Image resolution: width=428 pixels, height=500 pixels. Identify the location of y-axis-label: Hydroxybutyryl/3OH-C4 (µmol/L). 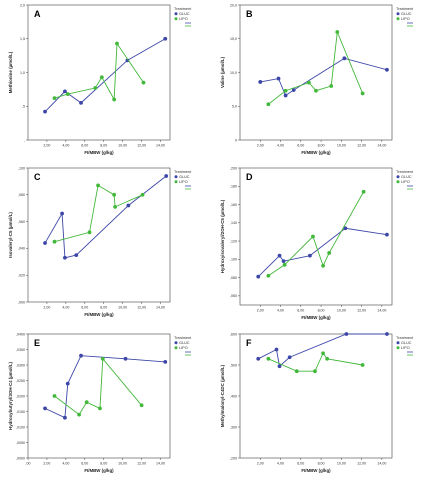
(10, 396).